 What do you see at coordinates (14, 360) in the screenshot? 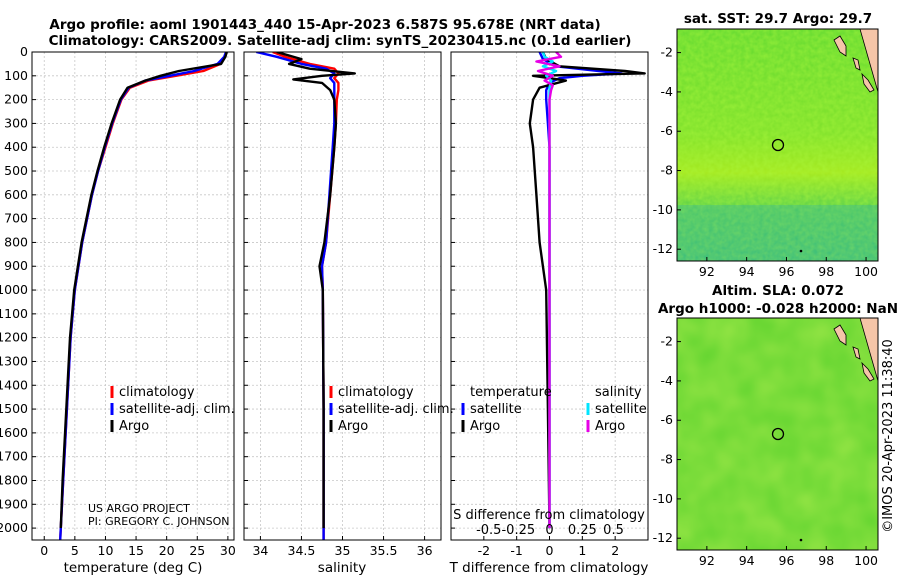
I see `depth-tick-label: 1300` at bounding box center [14, 360].